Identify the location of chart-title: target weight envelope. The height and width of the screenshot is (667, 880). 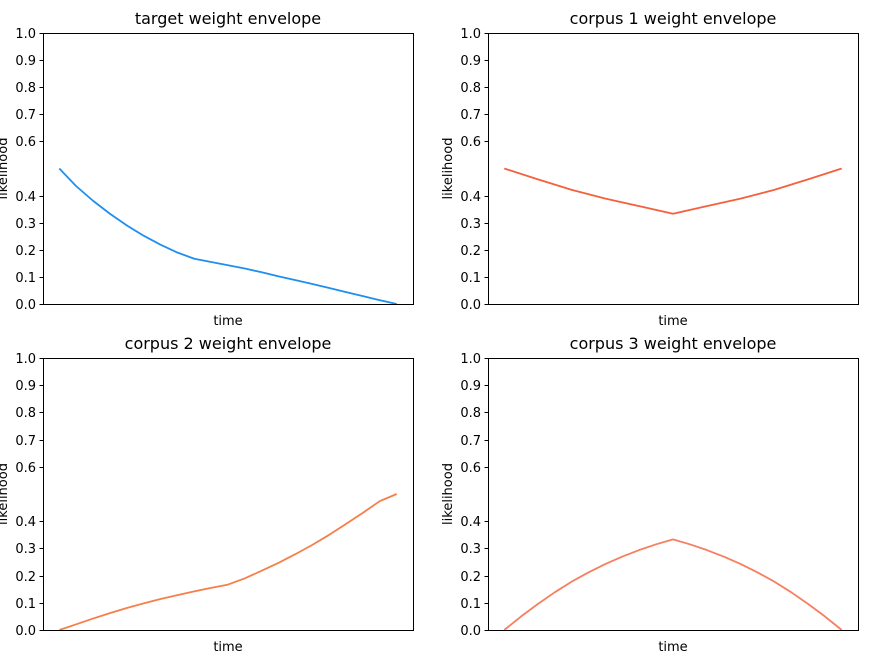
(228, 18).